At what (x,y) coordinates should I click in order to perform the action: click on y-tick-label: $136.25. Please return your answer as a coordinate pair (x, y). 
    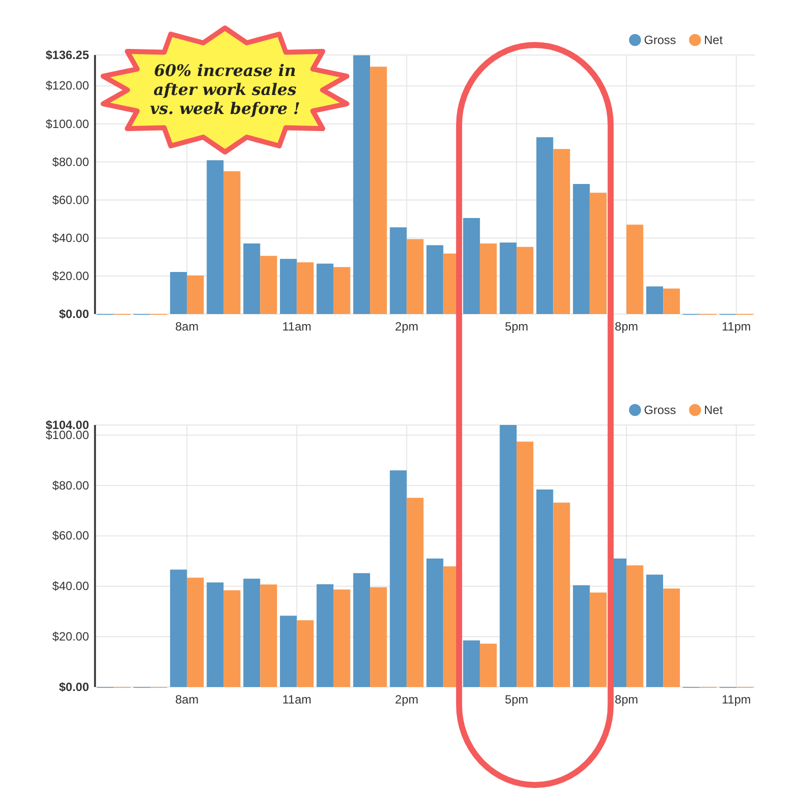
    Looking at the image, I should click on (68, 55).